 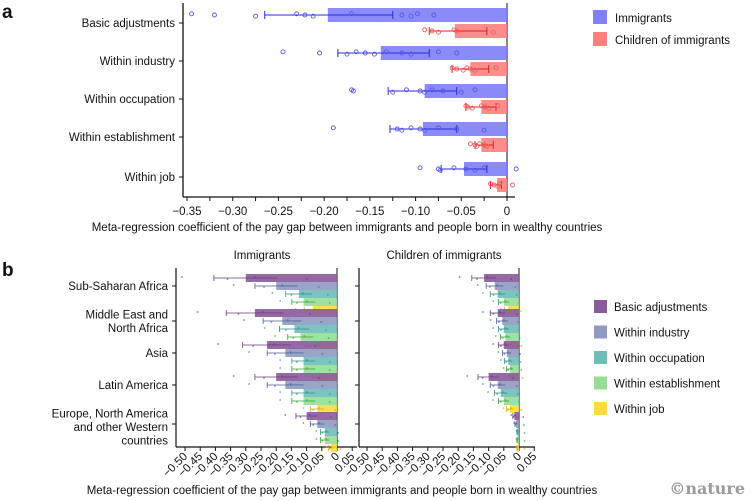 What do you see at coordinates (262, 256) in the screenshot?
I see `facet-title-immigrants: Immigrants` at bounding box center [262, 256].